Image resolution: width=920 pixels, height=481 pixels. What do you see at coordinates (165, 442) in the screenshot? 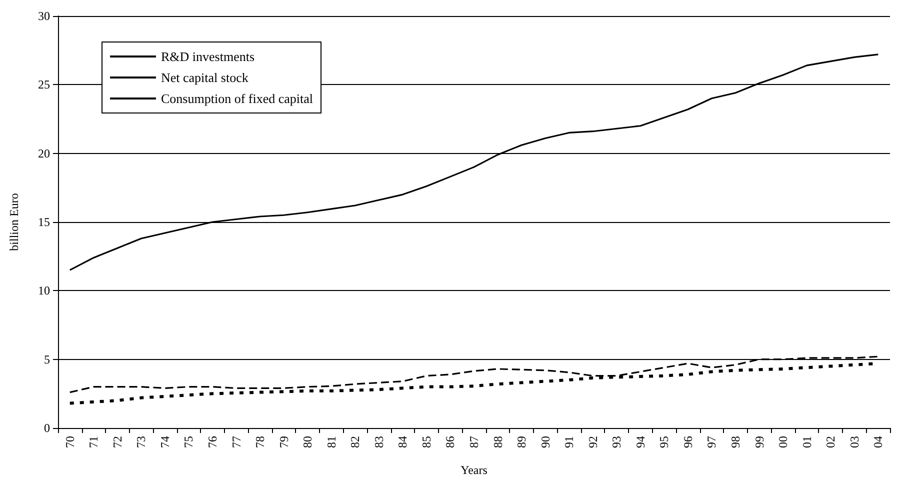
I see `x-tick-label: 74` at bounding box center [165, 442].